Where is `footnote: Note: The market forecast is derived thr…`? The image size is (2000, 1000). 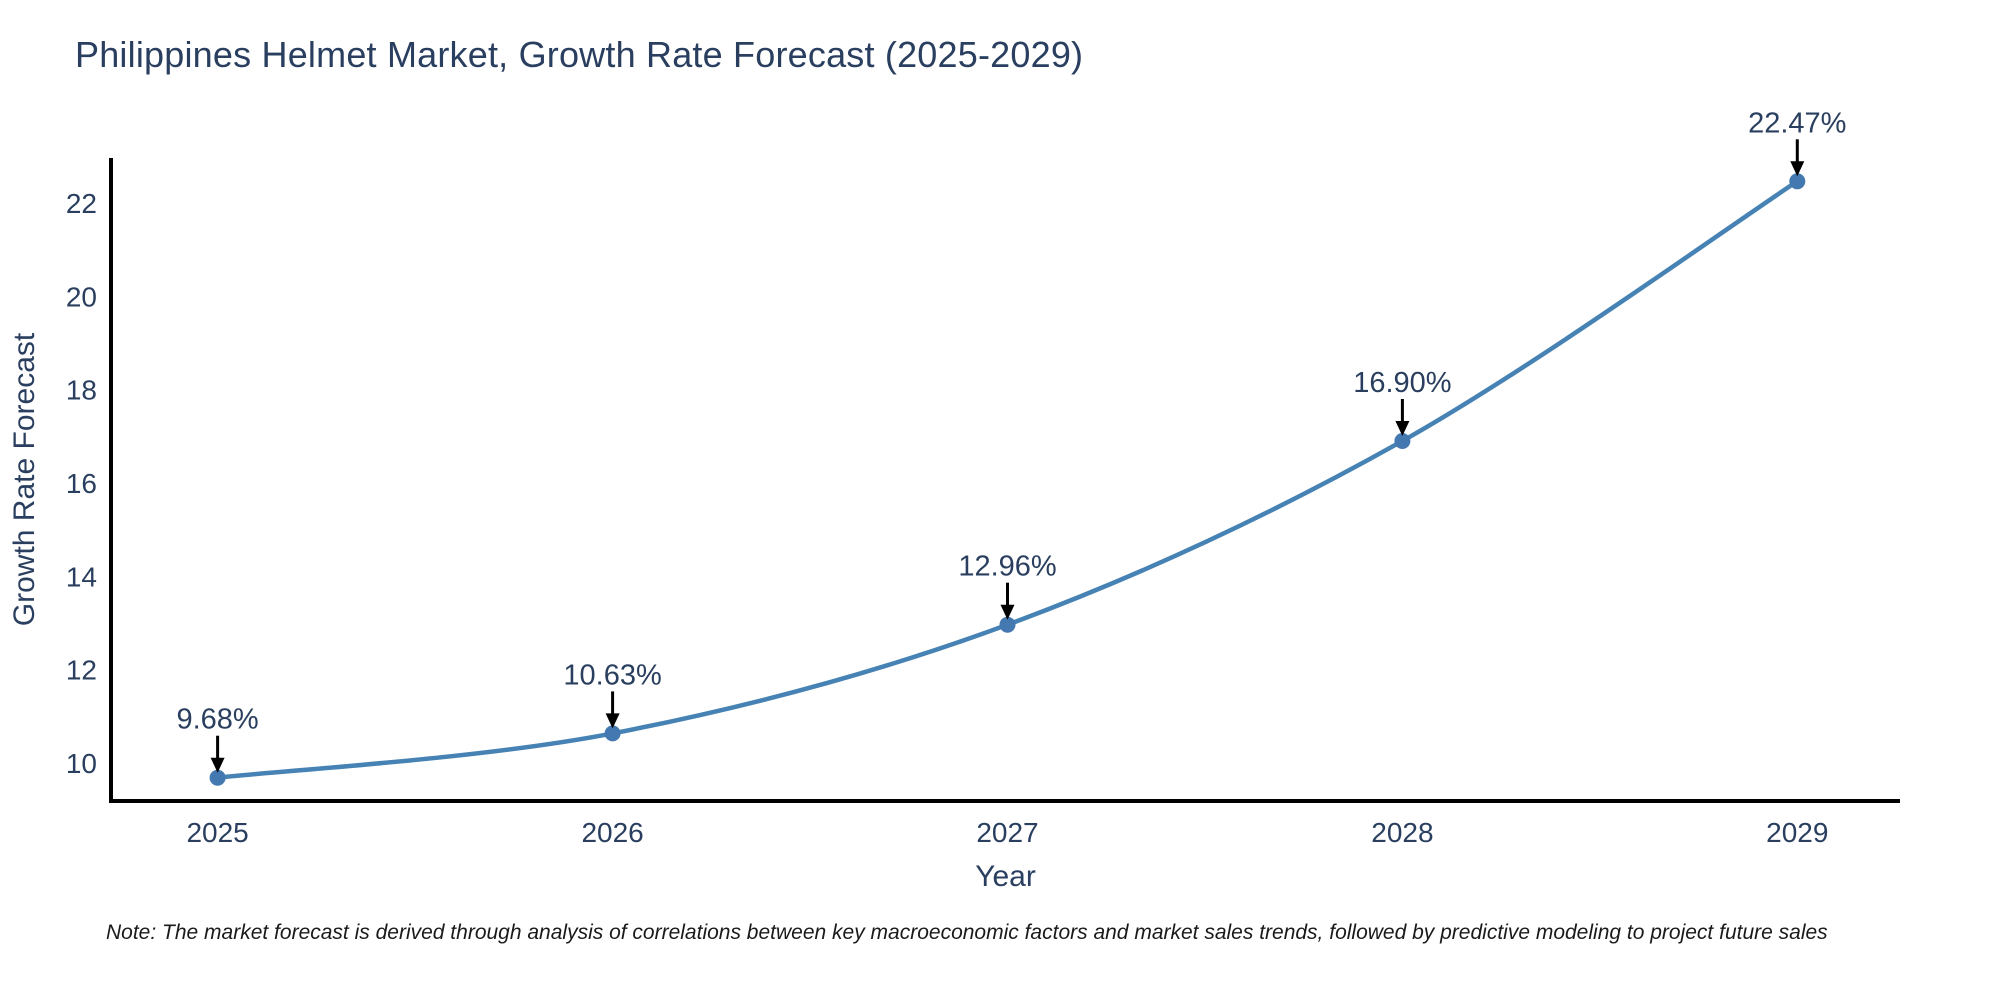
footnote: Note: The market forecast is derived thr… is located at coordinates (967, 932).